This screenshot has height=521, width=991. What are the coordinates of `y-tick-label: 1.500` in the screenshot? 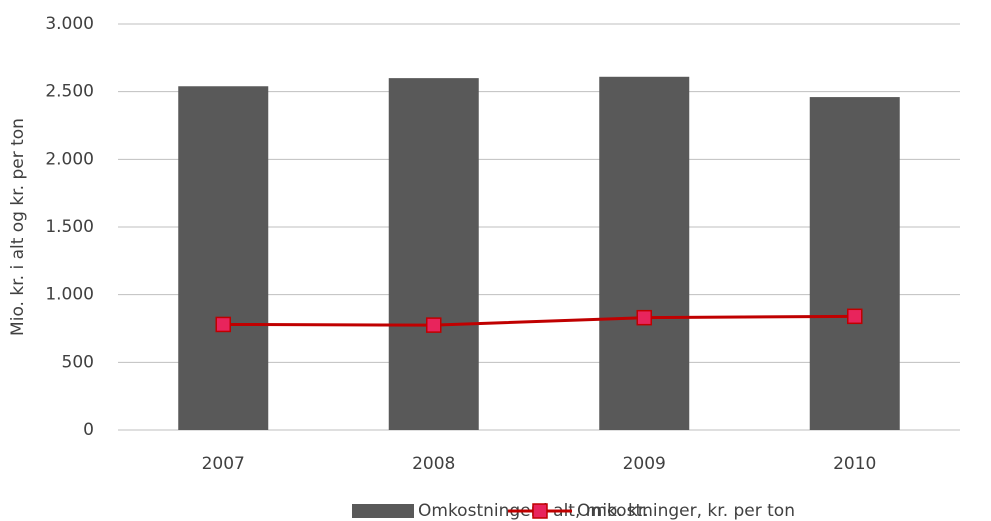 It's located at (69, 227).